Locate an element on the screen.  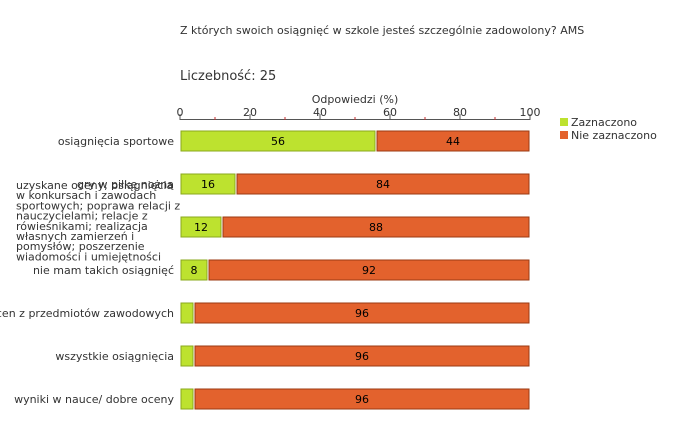
category-label: nie mam takich osiągnięć is located at coordinates (103, 270).